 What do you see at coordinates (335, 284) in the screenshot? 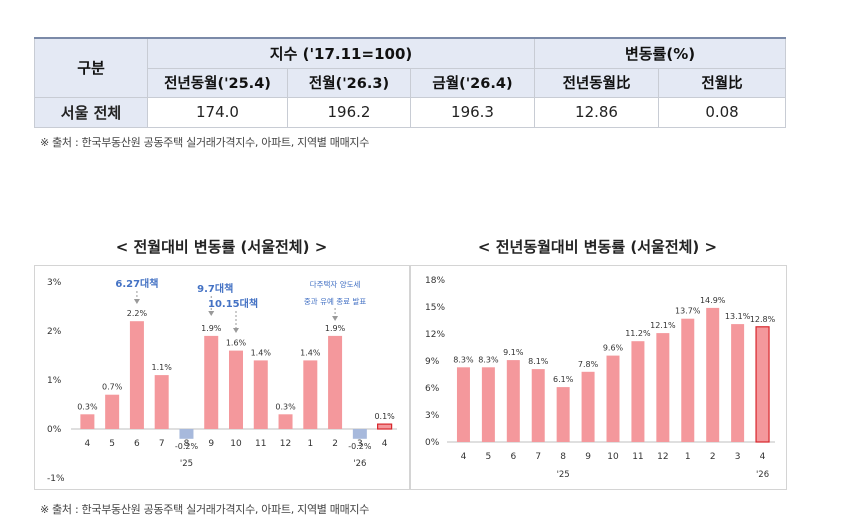
I see `annotation-label: 다주택자 양도세` at bounding box center [335, 284].